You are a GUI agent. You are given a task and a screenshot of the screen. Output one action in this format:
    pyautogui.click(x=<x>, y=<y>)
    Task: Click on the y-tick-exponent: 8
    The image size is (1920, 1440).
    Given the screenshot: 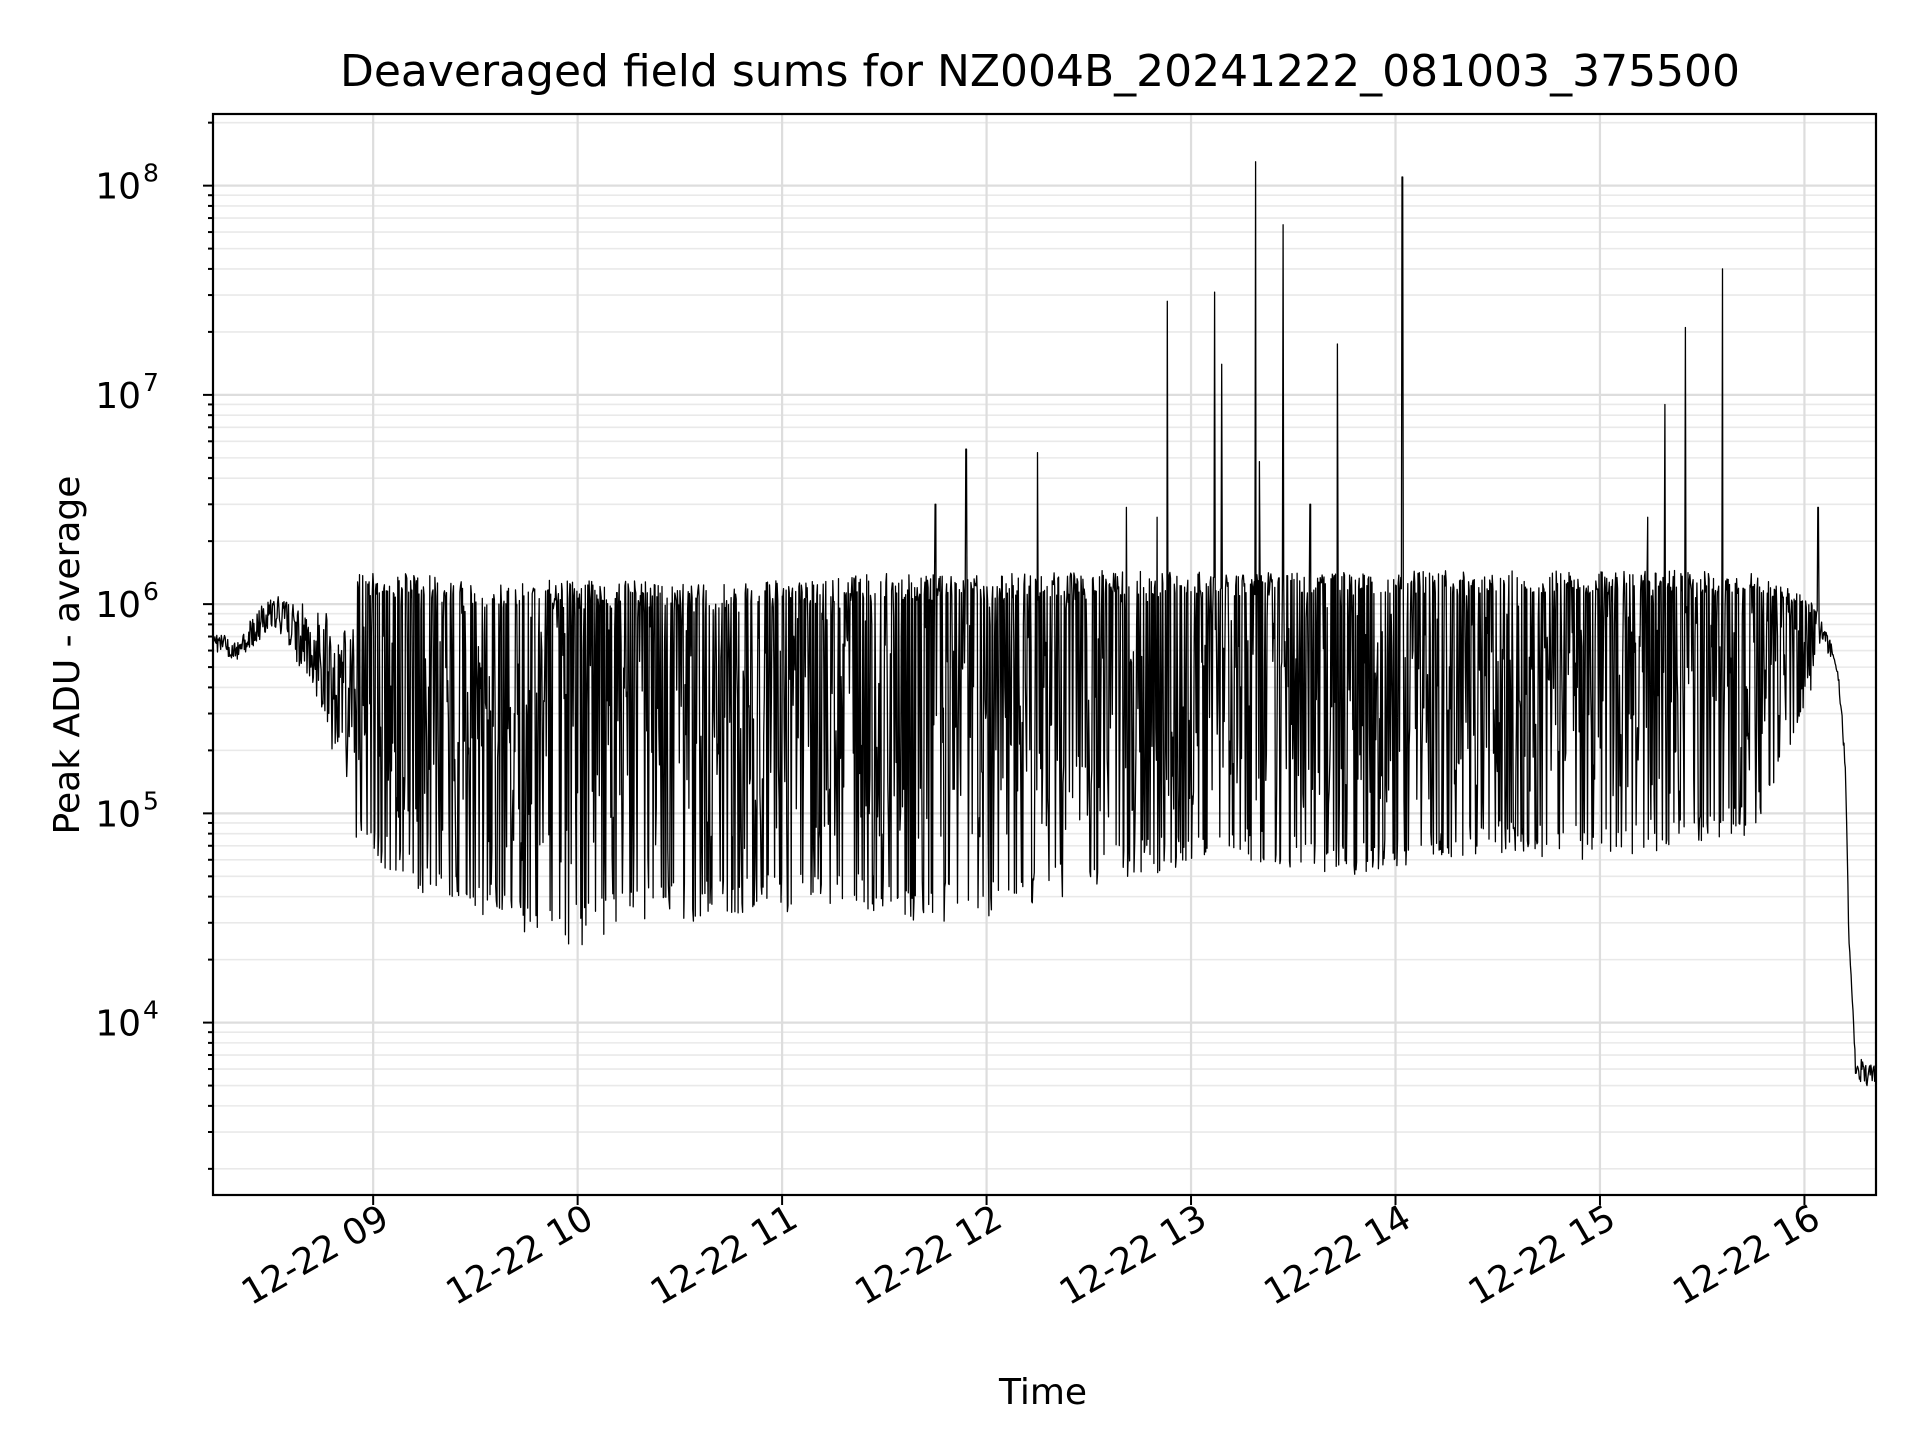 What is the action you would take?
    pyautogui.click(x=151, y=173)
    